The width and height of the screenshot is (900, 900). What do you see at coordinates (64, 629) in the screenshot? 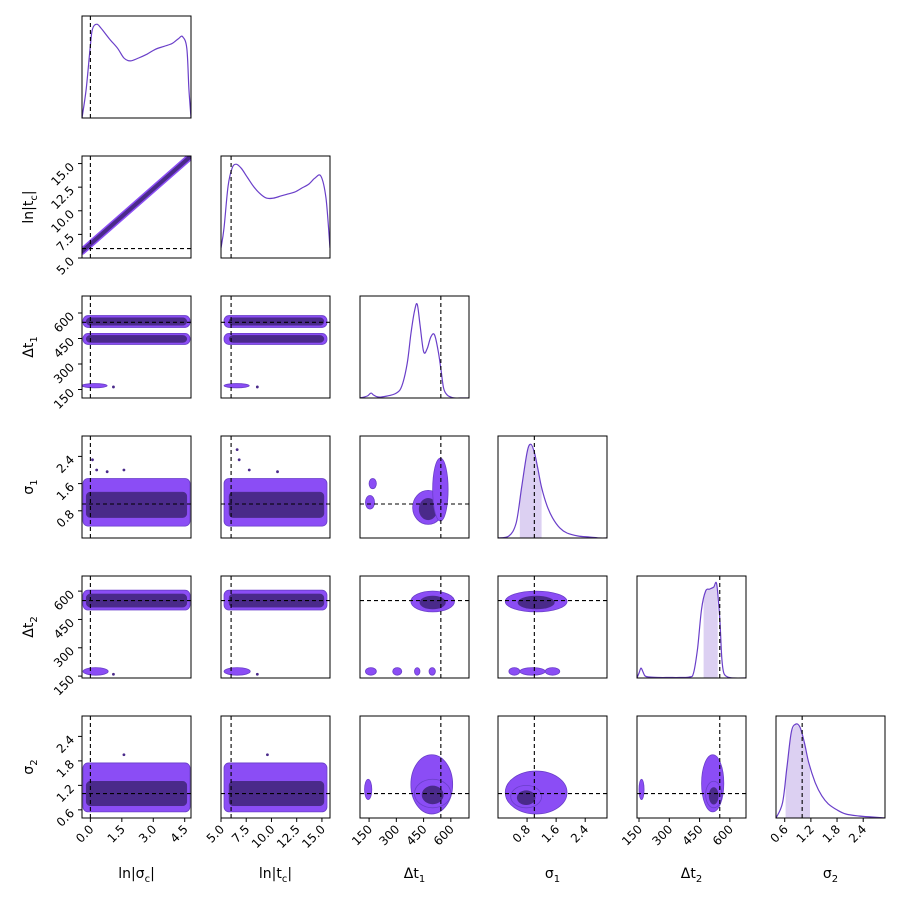
I see `y-tick-label: 450` at bounding box center [64, 629].